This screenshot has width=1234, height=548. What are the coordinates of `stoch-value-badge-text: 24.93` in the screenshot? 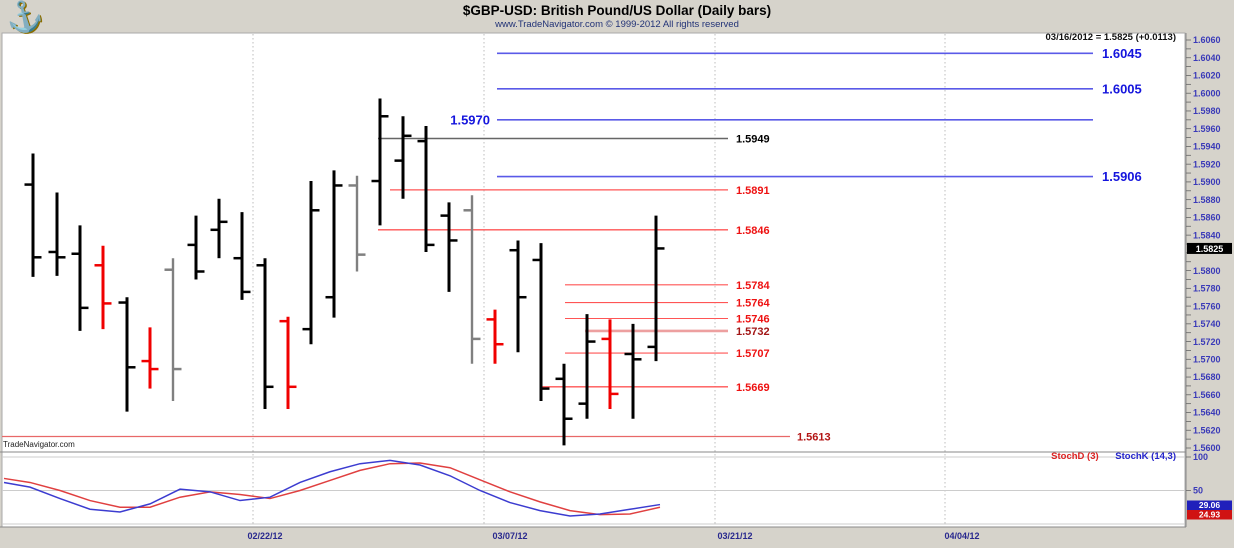 It's located at (1210, 515).